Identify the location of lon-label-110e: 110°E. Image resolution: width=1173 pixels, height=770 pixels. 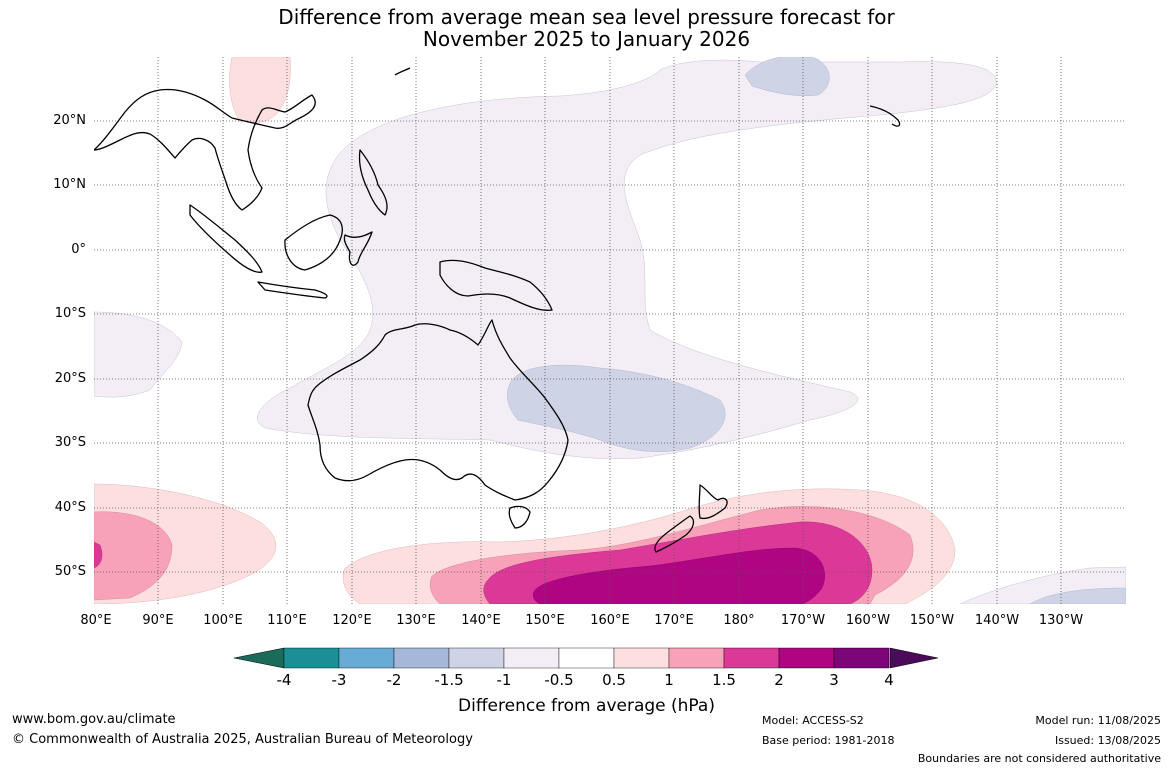
(287, 620).